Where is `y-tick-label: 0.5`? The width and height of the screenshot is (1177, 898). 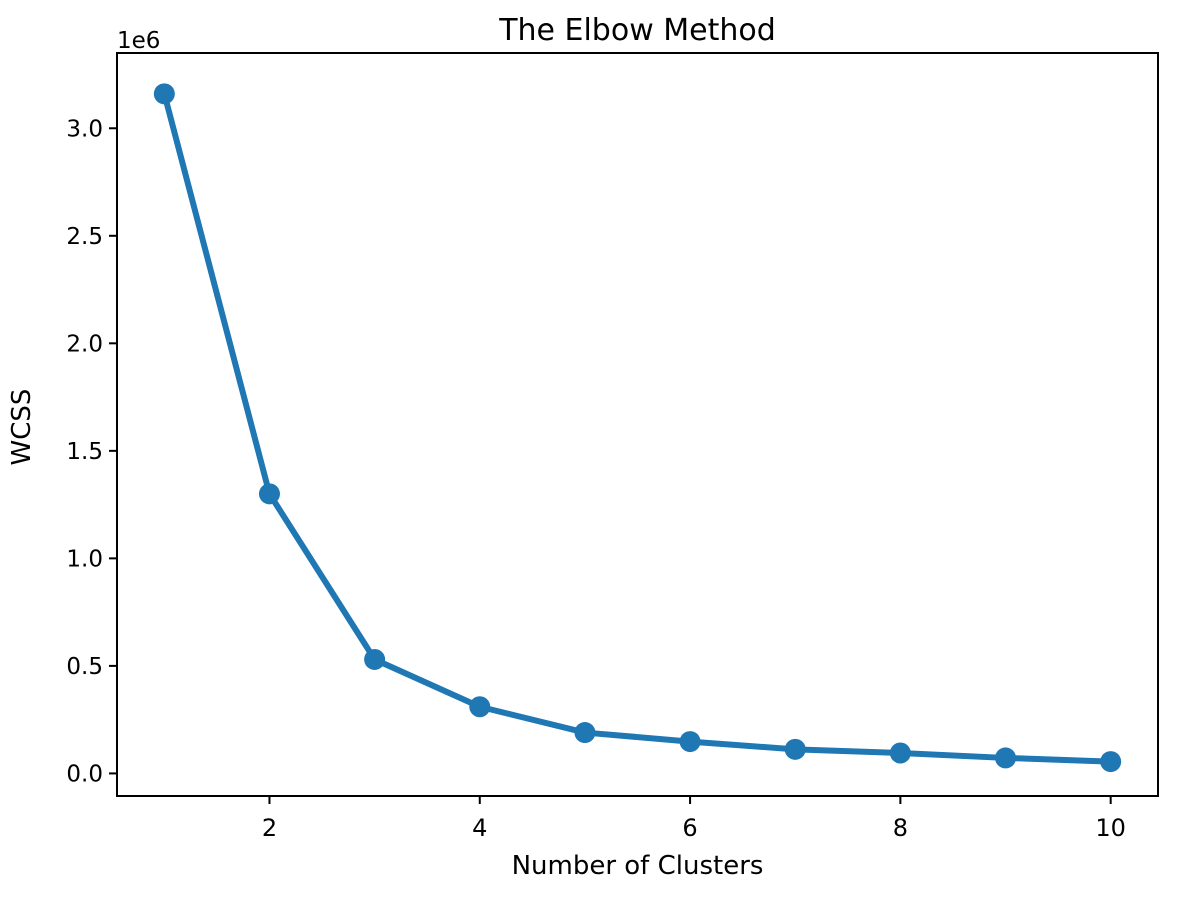
y-tick-label: 0.5 is located at coordinates (84, 667).